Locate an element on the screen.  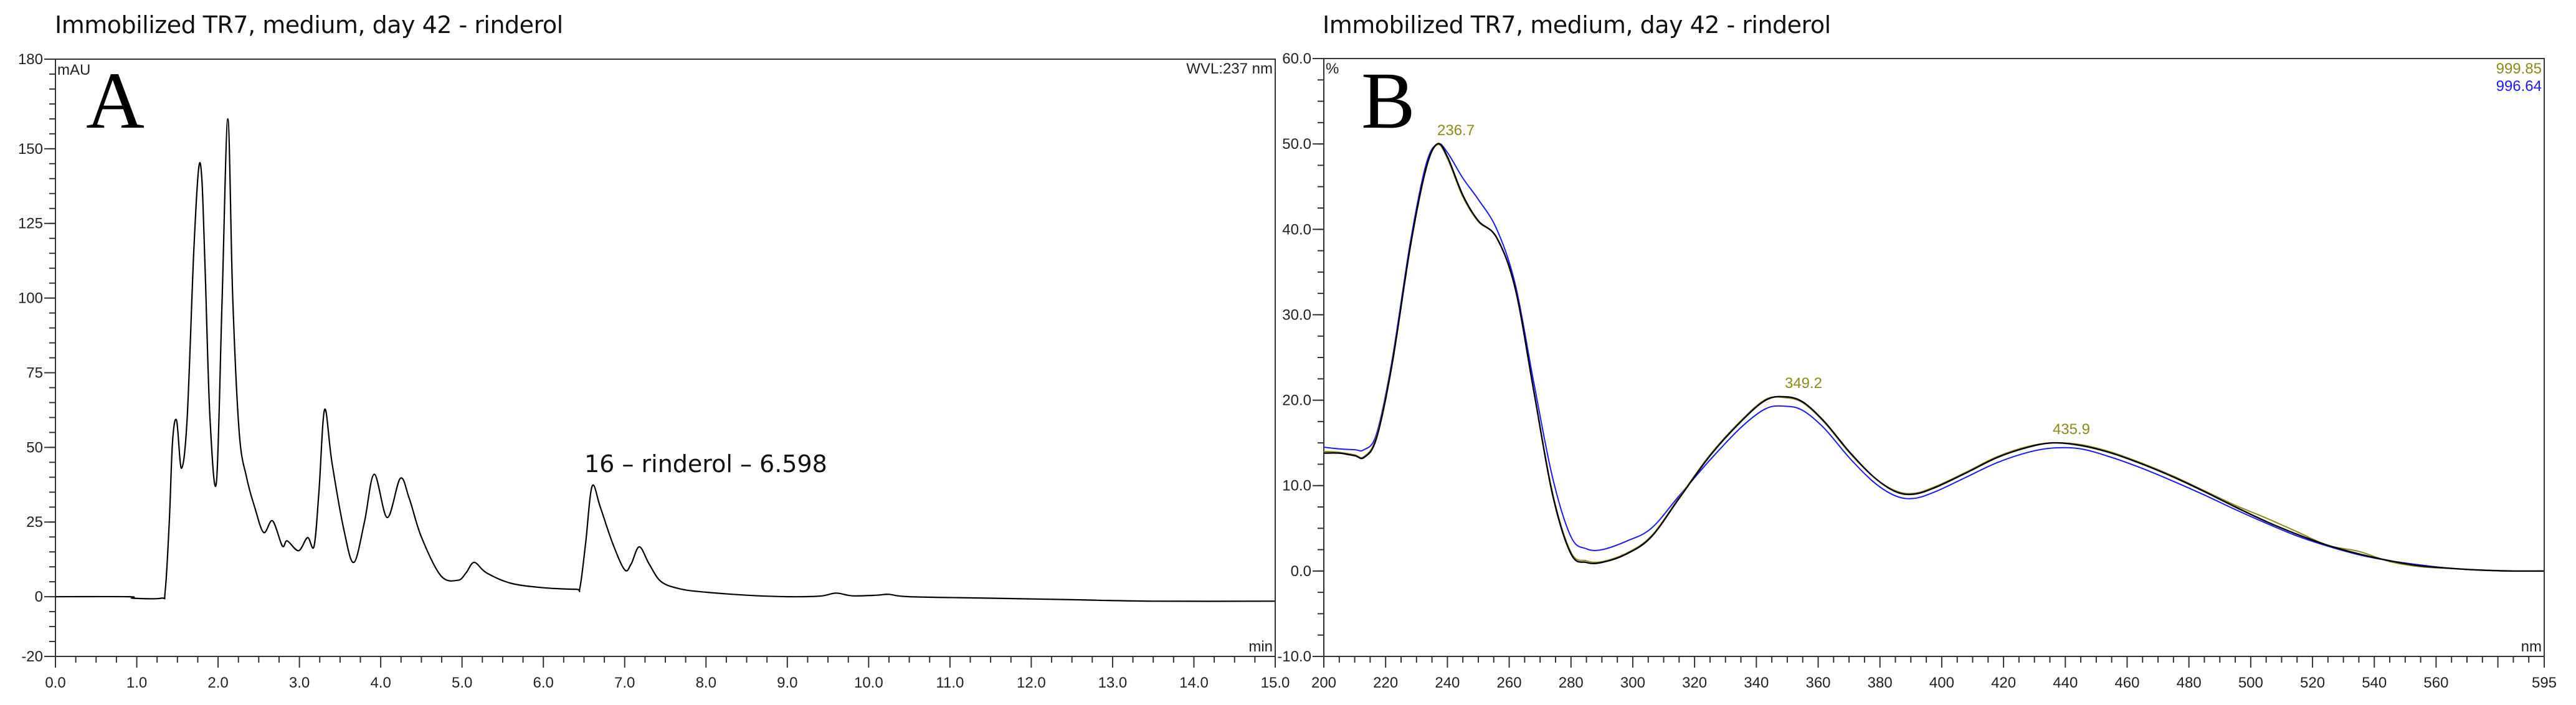
chart-b-x-unit: nm is located at coordinates (2531, 646).